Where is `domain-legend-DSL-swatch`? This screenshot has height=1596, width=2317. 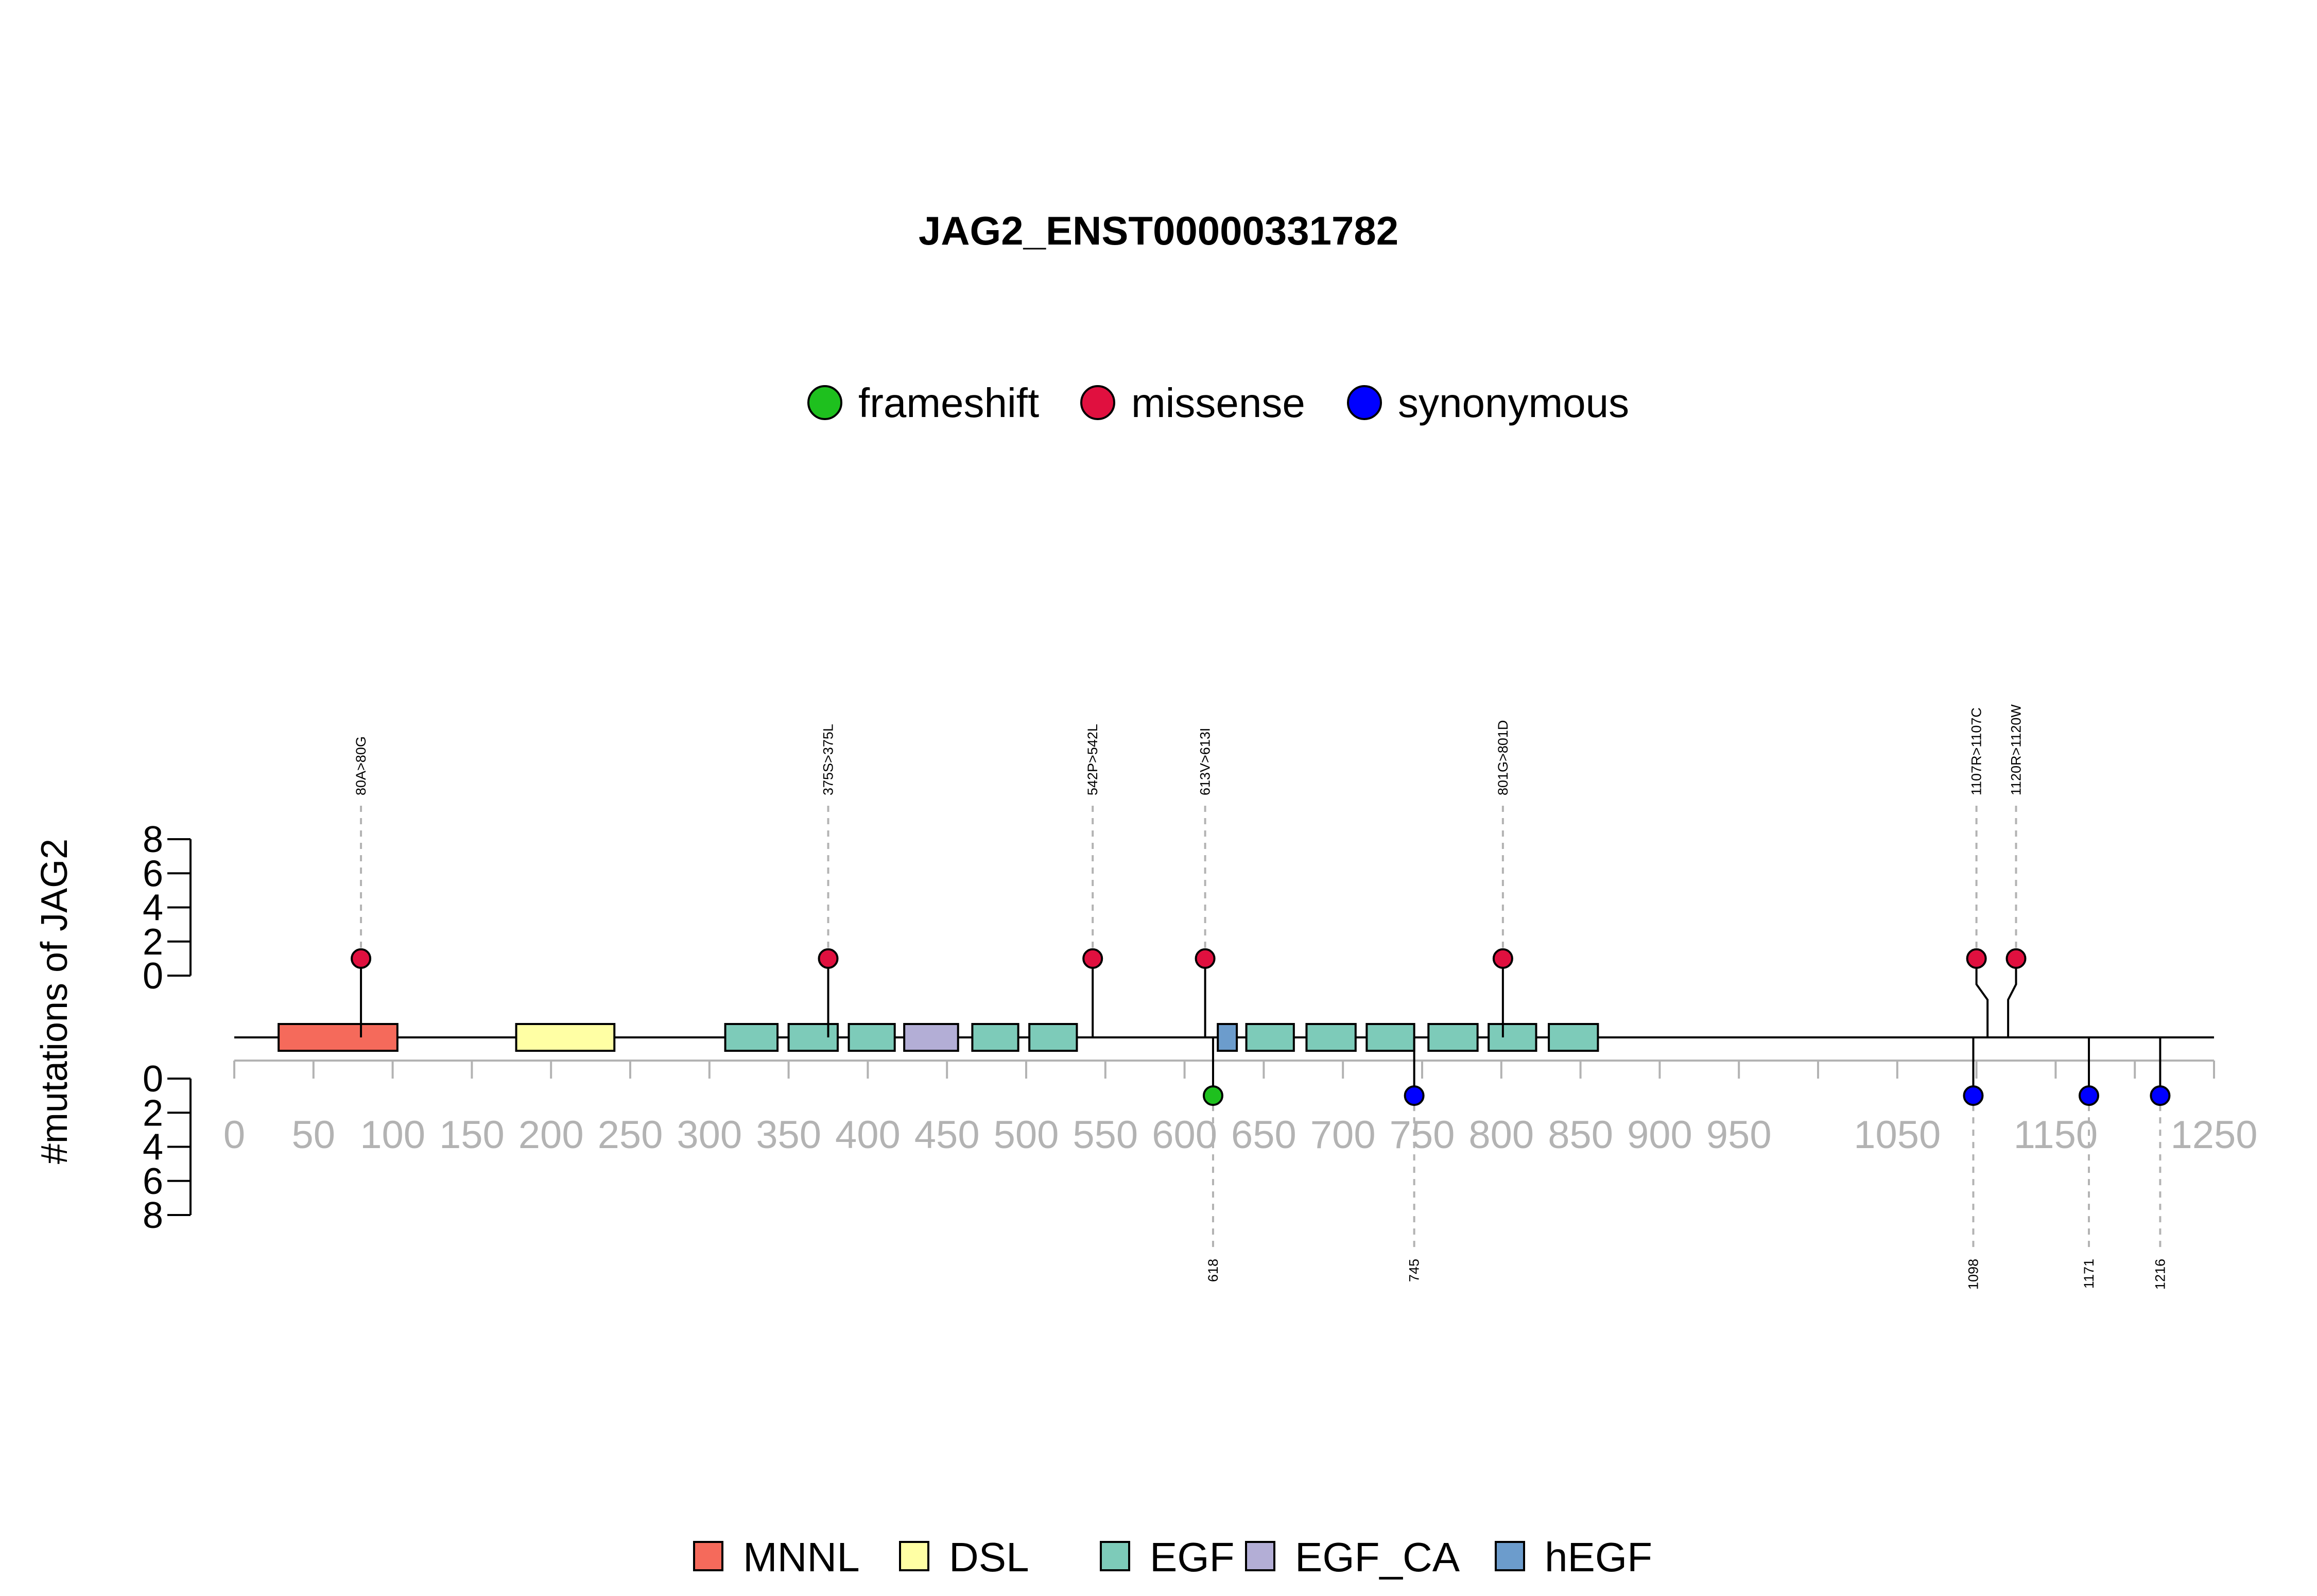
domain-legend-DSL-swatch is located at coordinates (914, 1556).